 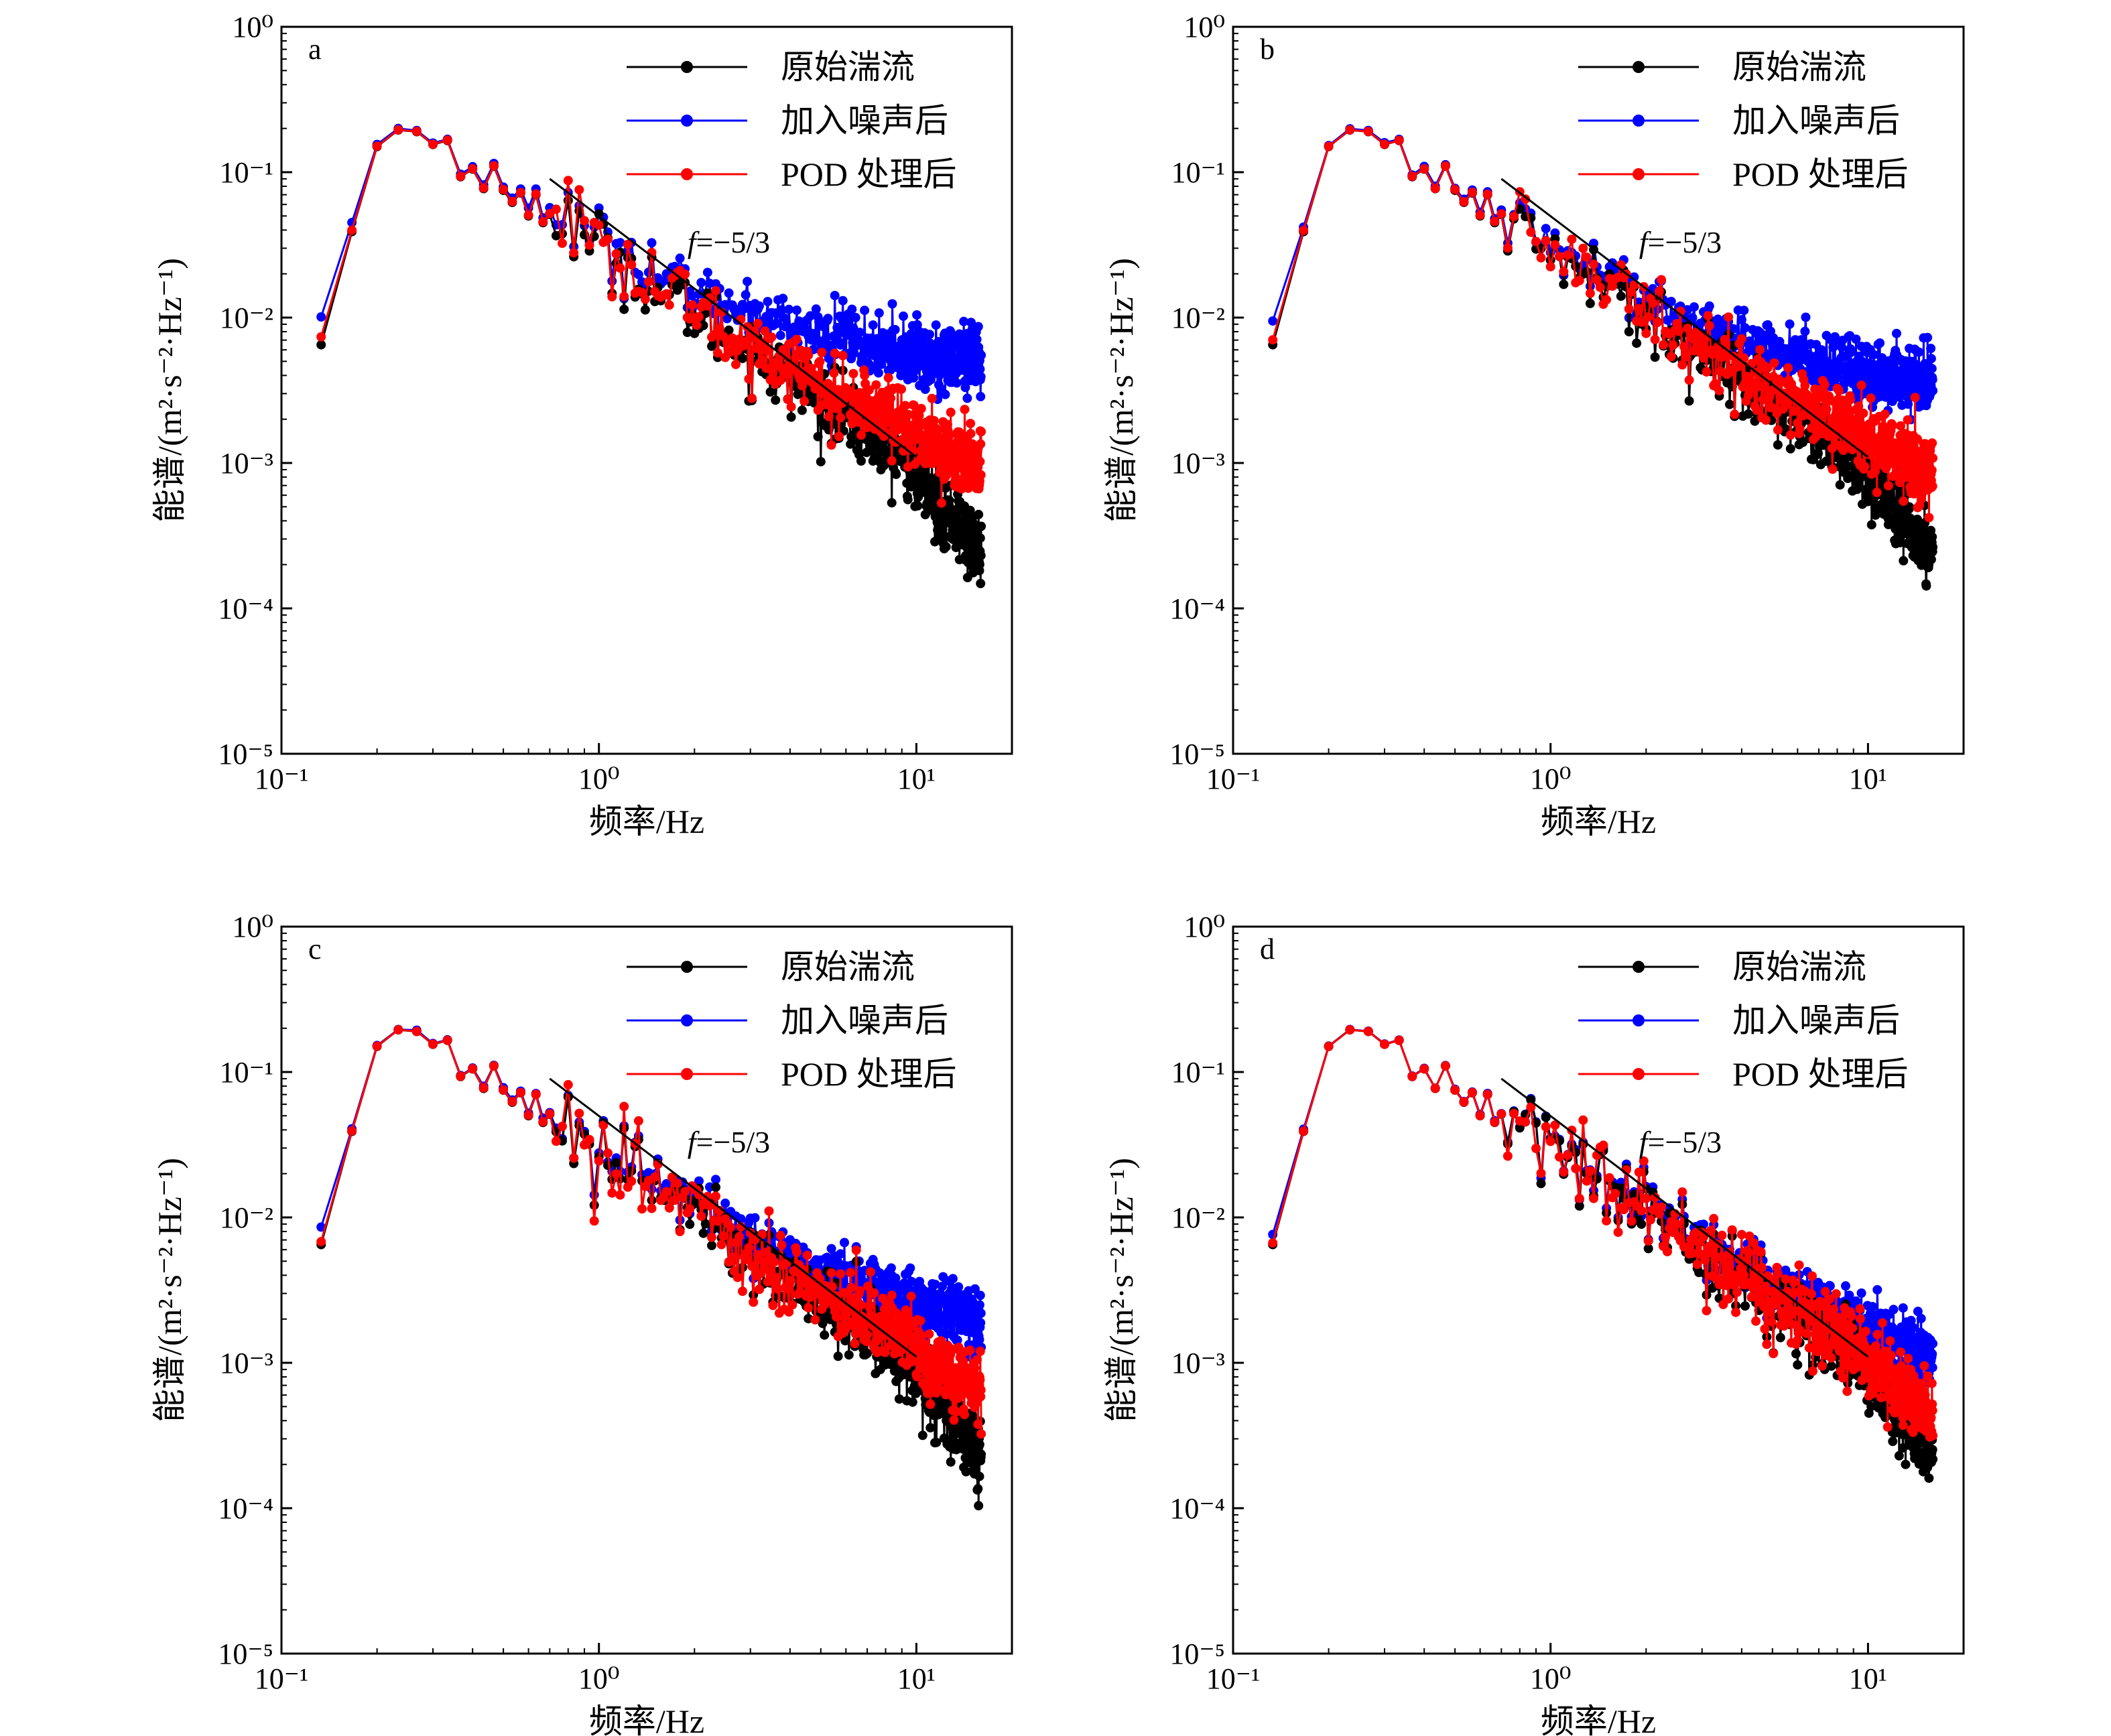 What do you see at coordinates (1868, 778) in the screenshot?
I see `x-tick-label: 10¹` at bounding box center [1868, 778].